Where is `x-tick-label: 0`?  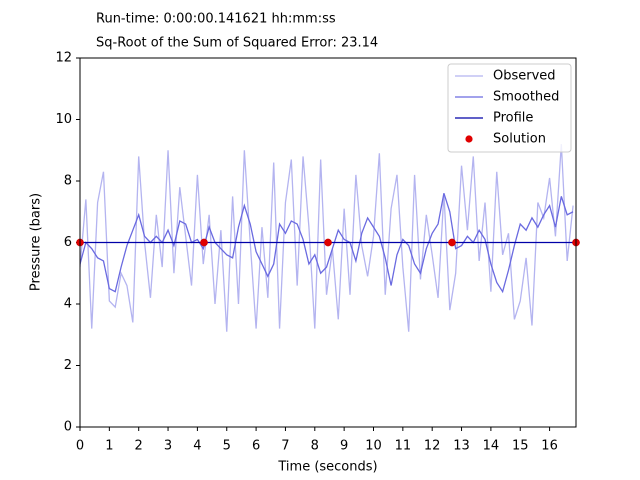
x-tick-label: 0 is located at coordinates (80, 446).